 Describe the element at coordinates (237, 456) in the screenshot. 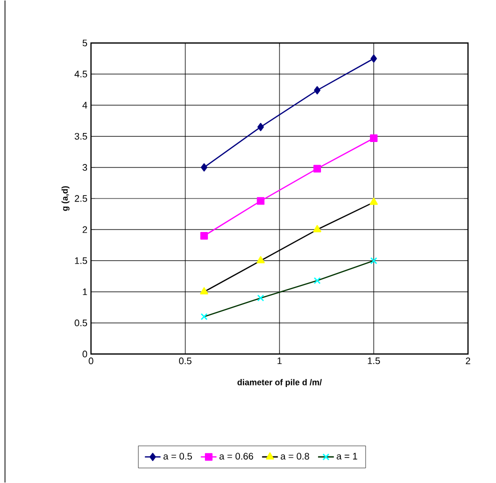

I see `legend-label: a = 0.66` at that location.